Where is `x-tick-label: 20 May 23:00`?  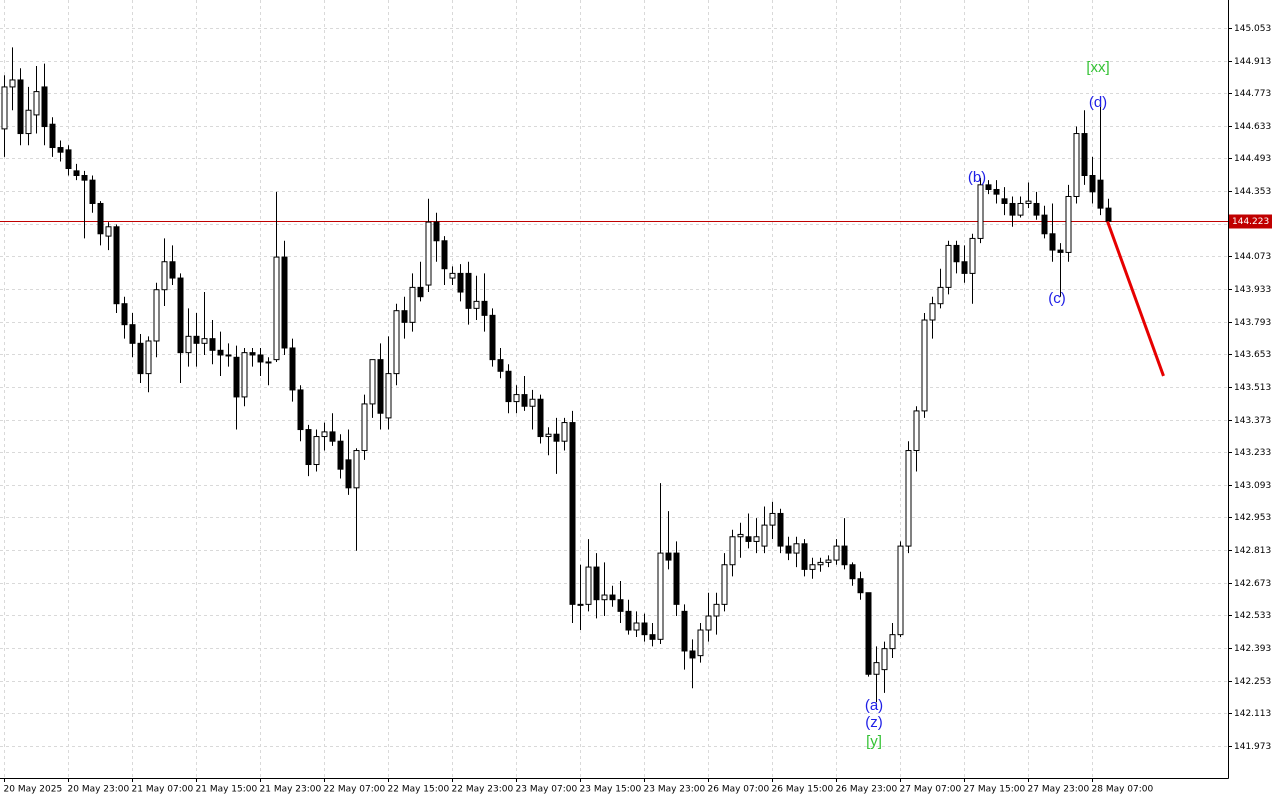
x-tick-label: 20 May 23:00 is located at coordinates (99, 790).